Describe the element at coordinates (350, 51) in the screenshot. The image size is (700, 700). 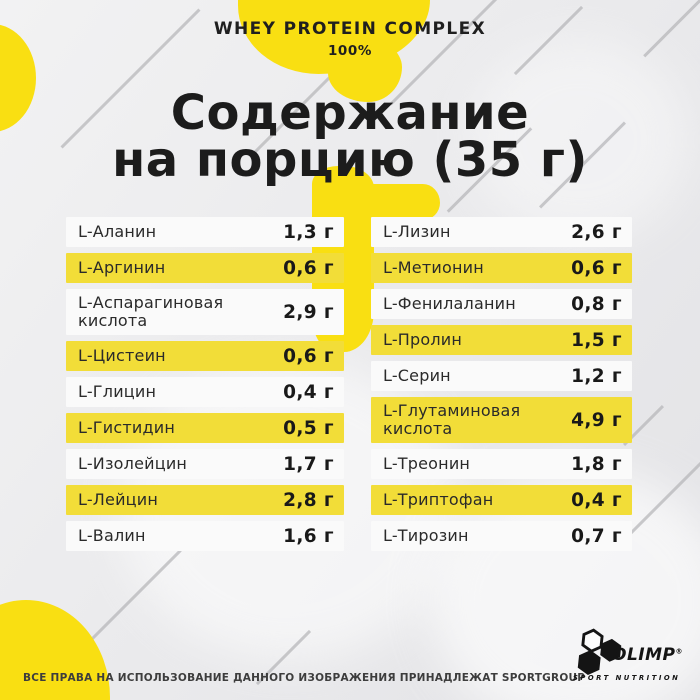
I see `purity-label: 100%` at that location.